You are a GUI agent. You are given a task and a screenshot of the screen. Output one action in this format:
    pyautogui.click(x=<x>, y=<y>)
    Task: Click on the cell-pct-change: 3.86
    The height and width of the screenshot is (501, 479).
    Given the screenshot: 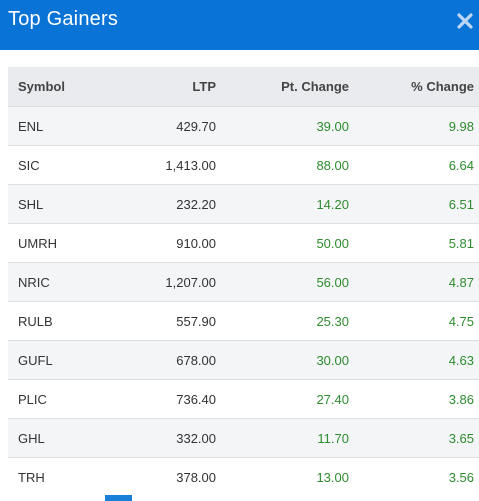 What is the action you would take?
    pyautogui.click(x=414, y=399)
    